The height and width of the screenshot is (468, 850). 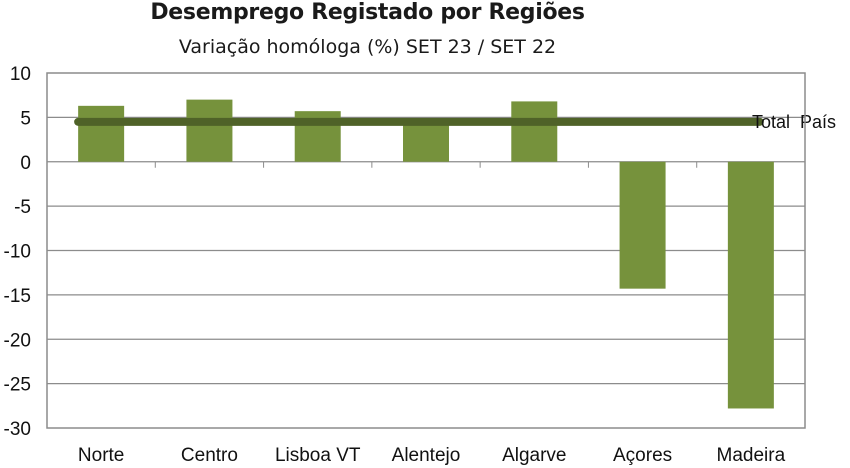 I want to click on y-tick-label: -30, so click(x=17, y=429).